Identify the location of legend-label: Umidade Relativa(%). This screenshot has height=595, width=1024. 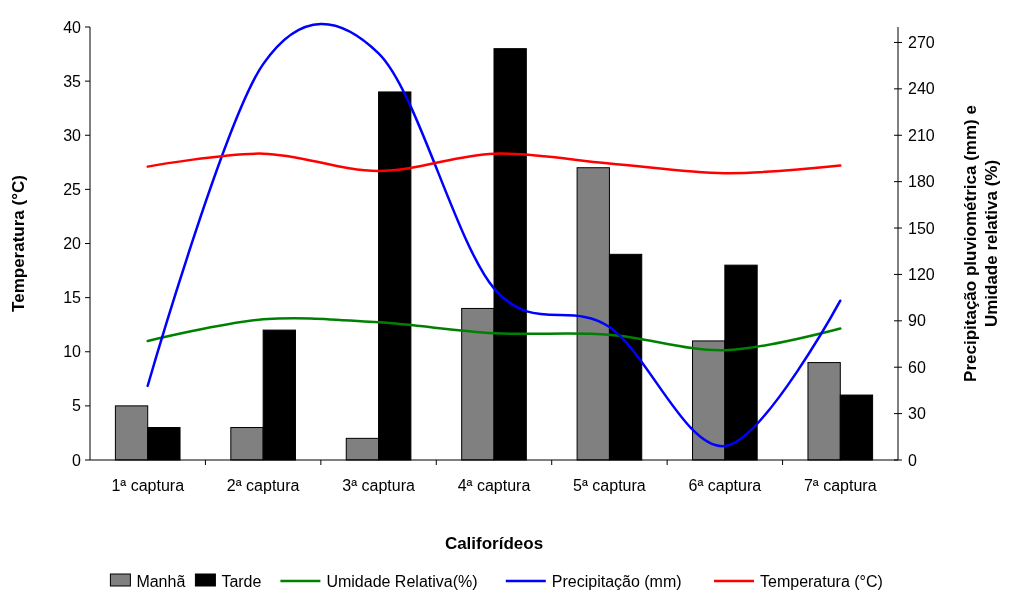
(402, 581).